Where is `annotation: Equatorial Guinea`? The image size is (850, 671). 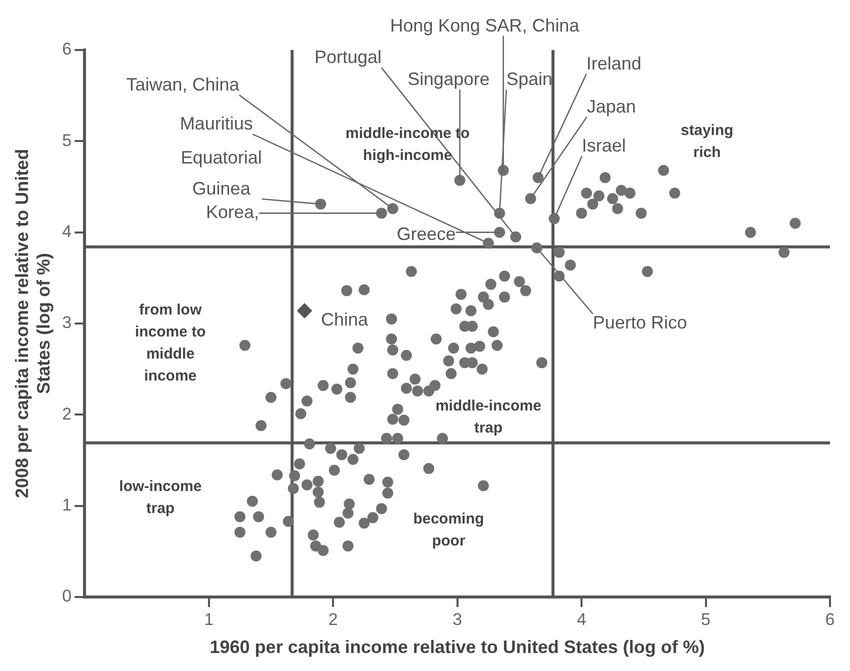 annotation: Equatorial Guinea is located at coordinates (221, 172).